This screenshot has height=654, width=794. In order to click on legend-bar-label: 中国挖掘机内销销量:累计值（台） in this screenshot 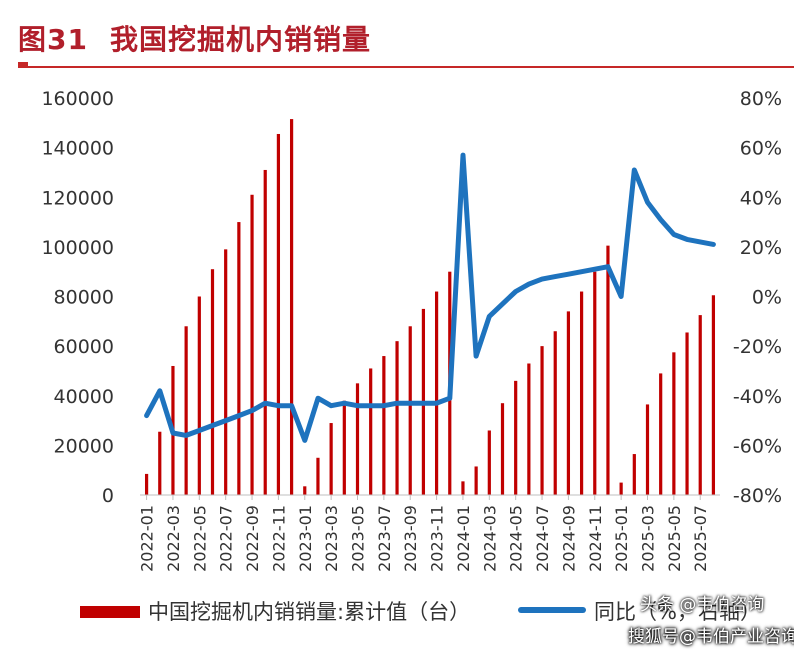, I will do `click(309, 612)`.